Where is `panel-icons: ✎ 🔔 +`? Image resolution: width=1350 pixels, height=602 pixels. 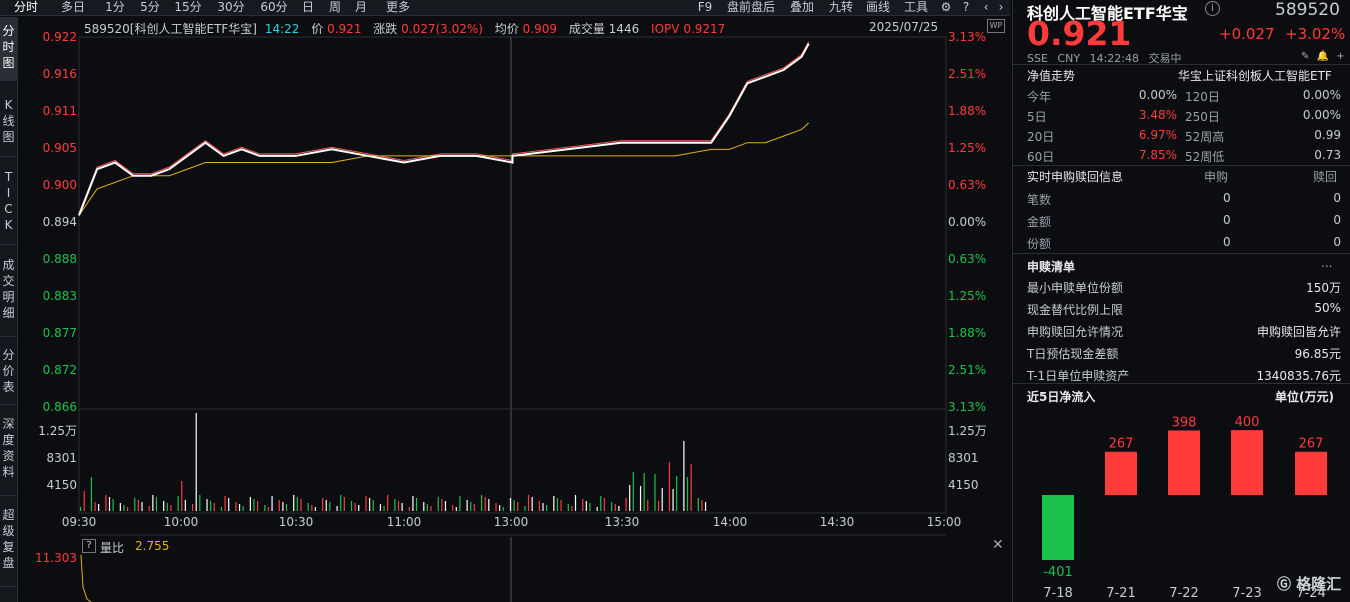
panel-icons: ✎ 🔔 + is located at coordinates (1323, 56).